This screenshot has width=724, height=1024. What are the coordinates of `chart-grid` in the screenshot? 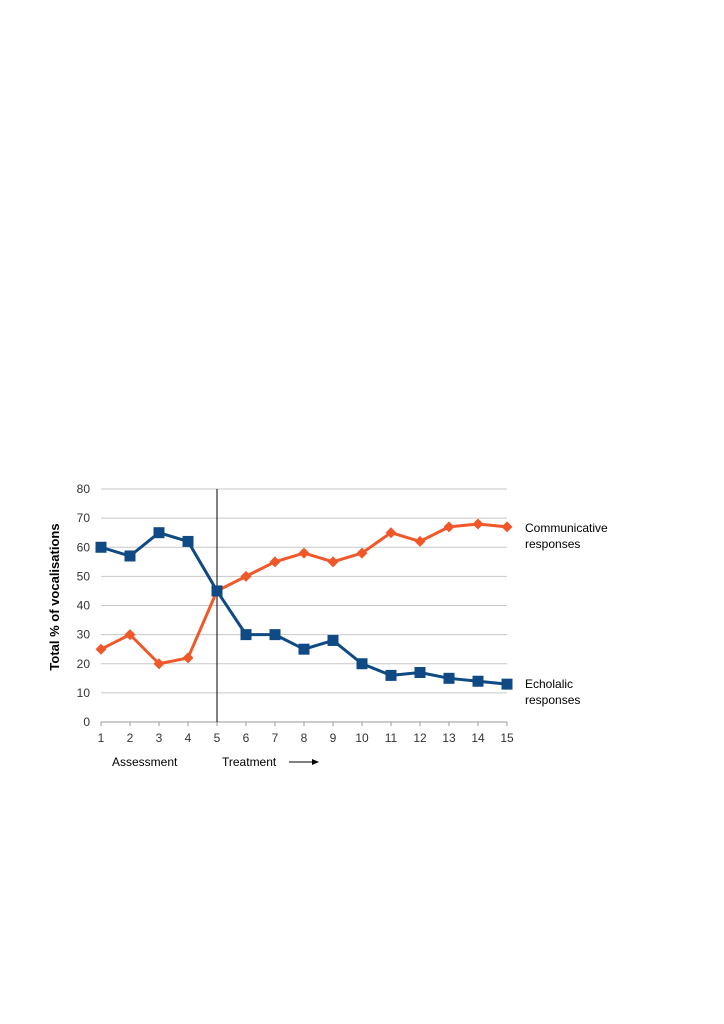 It's located at (304, 605).